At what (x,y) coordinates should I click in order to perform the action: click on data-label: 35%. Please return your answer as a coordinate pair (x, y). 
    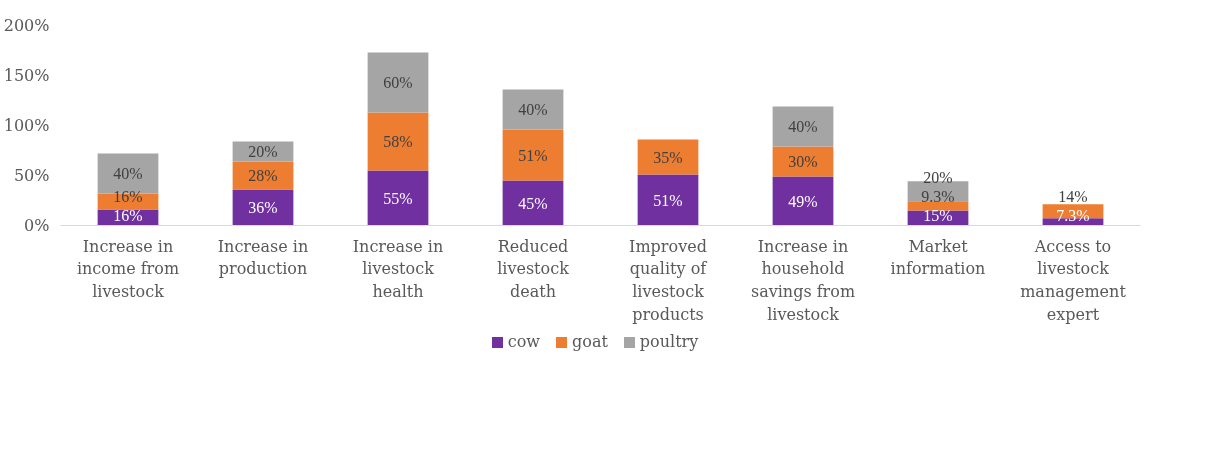
    Looking at the image, I should click on (668, 157).